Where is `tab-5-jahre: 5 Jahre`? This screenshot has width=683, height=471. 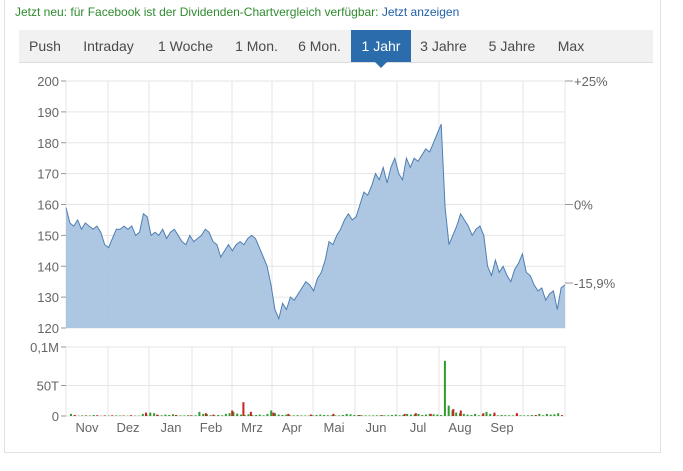 tab-5-jahre: 5 Jahre is located at coordinates (512, 46).